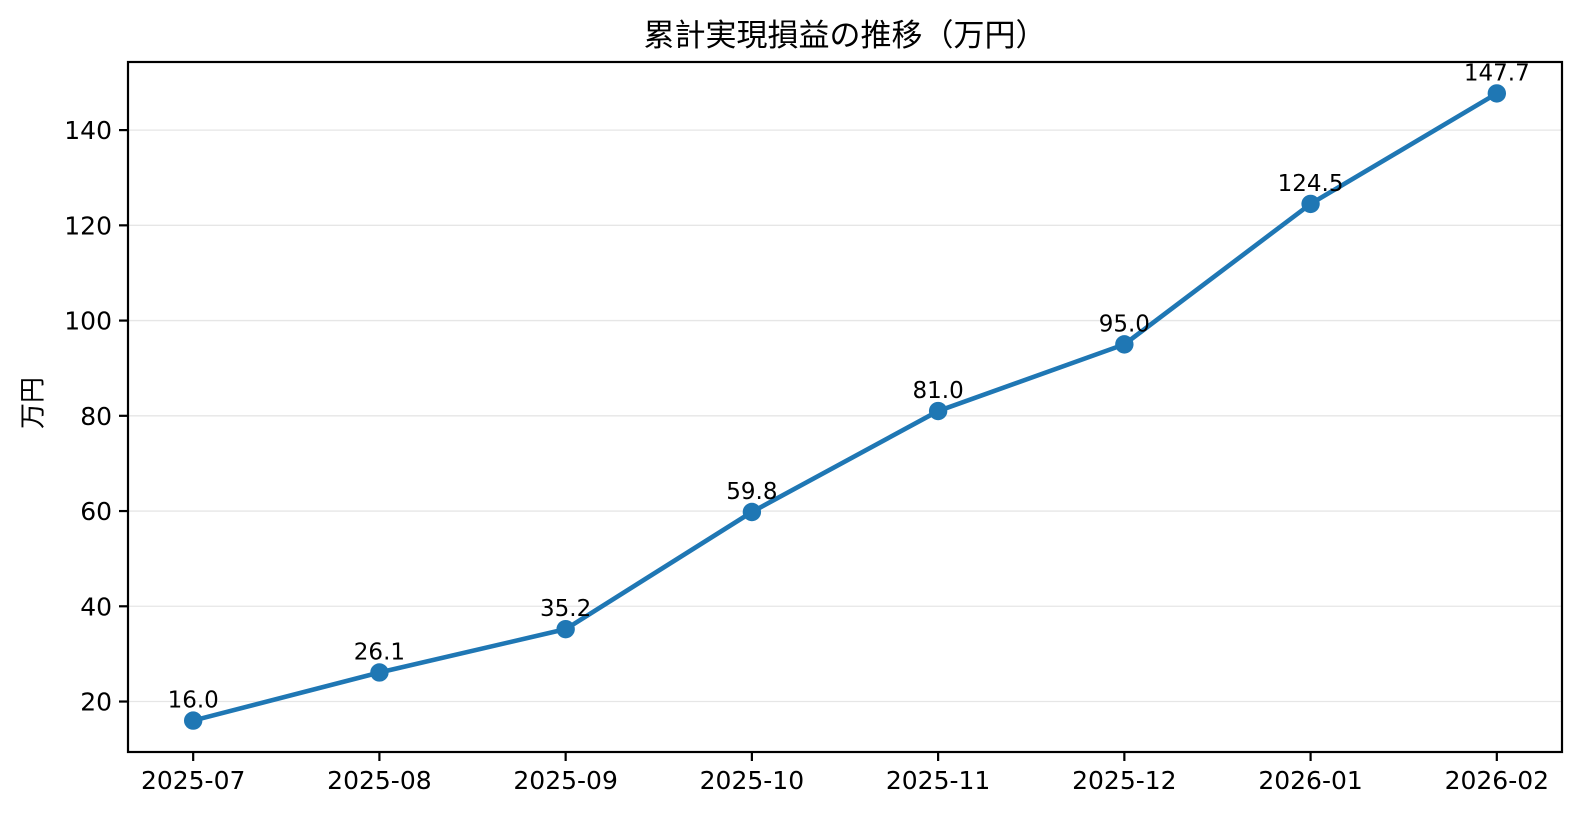 This screenshot has height=822, width=1581. I want to click on data-point-label: 59.8, so click(751, 492).